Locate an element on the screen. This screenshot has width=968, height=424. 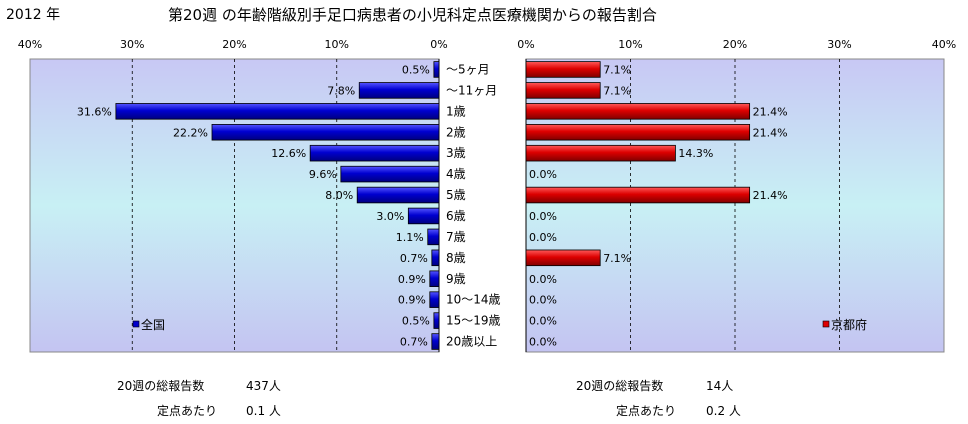
category-label: 15～19歳 is located at coordinates (473, 321).